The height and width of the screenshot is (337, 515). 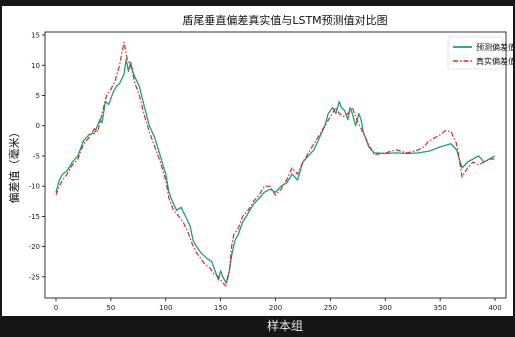 What do you see at coordinates (38, 96) in the screenshot?
I see `y-tick-label: 5` at bounding box center [38, 96].